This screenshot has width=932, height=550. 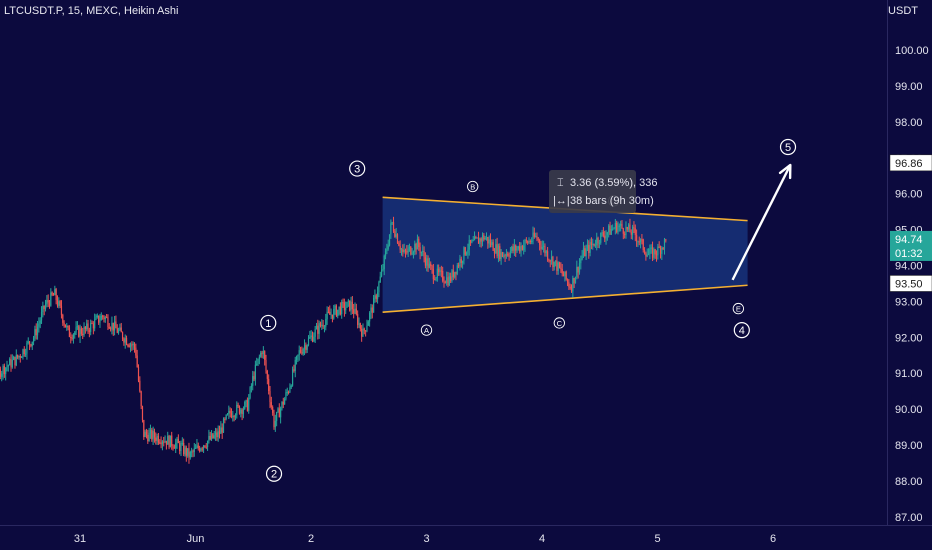 I want to click on time-tick-label: 6, so click(x=773, y=539).